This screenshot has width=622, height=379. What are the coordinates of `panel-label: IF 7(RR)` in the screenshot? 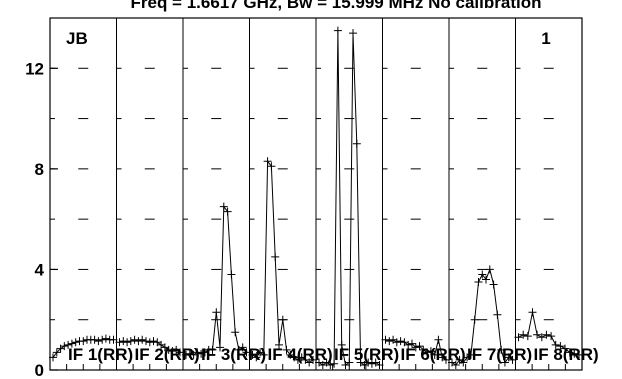 It's located at (499, 354).